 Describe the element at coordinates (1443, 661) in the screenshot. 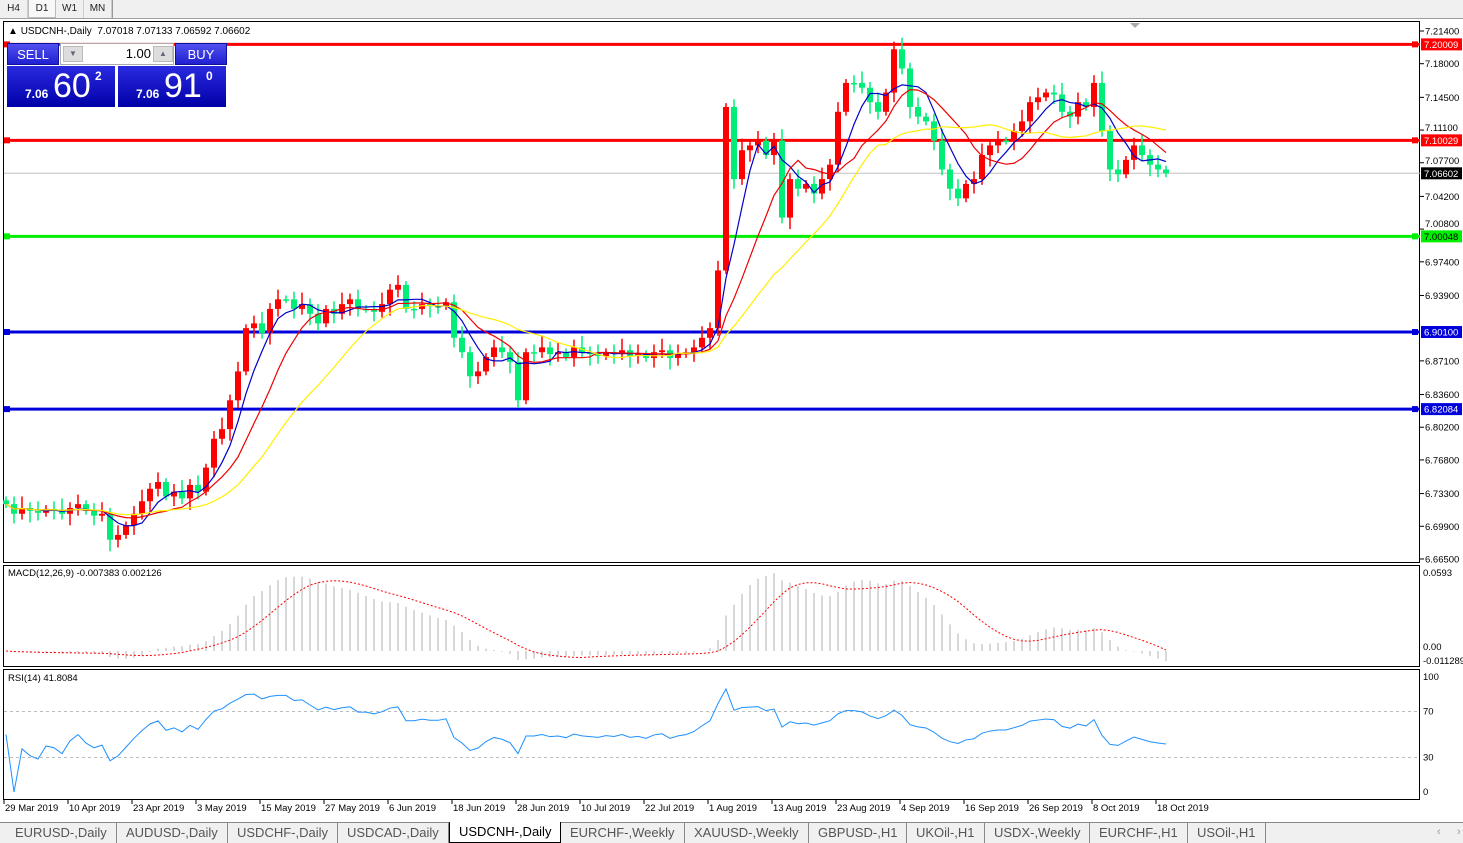

I see `macd-axis-label: -0.011289` at that location.